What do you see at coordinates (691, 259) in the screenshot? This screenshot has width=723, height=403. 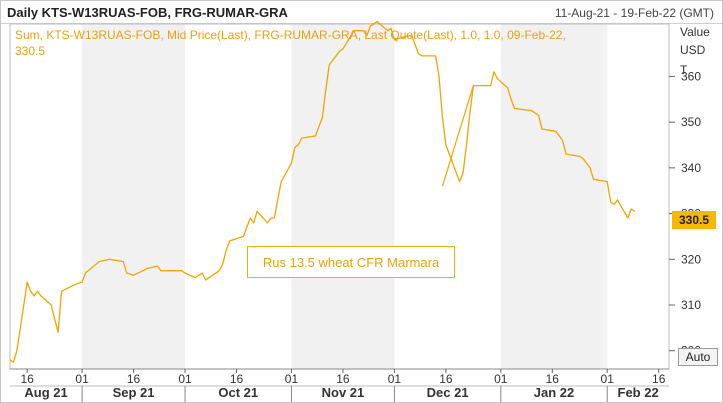 I see `y-tick-label: 320` at bounding box center [691, 259].